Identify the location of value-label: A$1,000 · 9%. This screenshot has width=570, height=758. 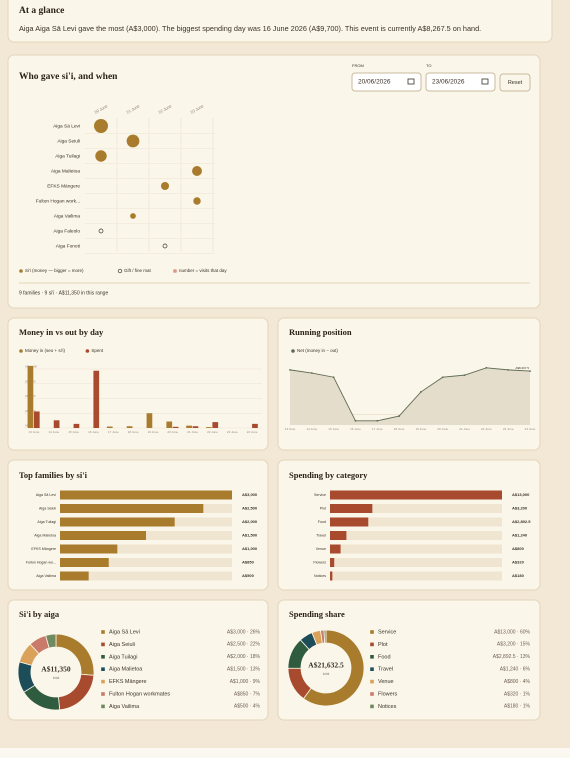
(245, 682).